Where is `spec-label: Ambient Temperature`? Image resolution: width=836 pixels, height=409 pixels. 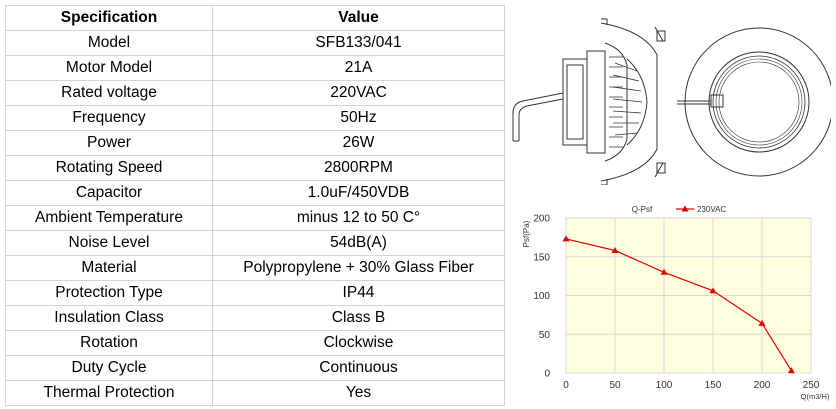
spec-label: Ambient Temperature is located at coordinates (109, 218).